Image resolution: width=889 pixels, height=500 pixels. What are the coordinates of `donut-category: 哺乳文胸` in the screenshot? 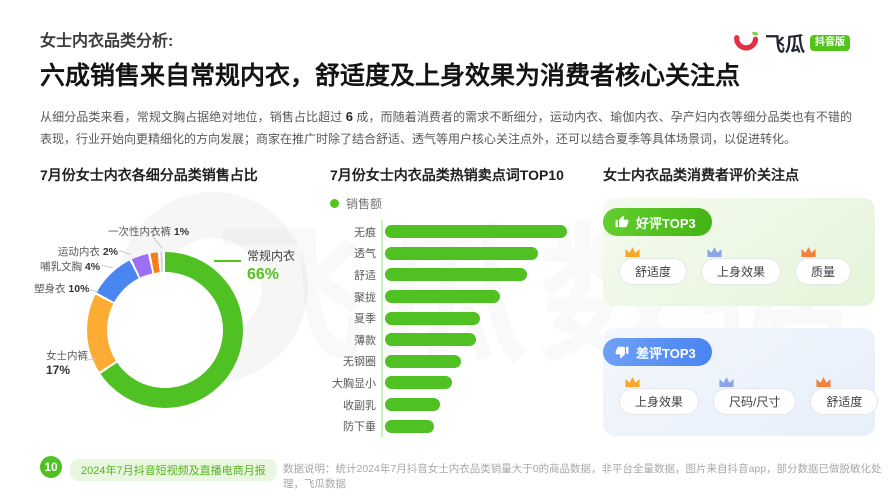 It's located at (61, 267).